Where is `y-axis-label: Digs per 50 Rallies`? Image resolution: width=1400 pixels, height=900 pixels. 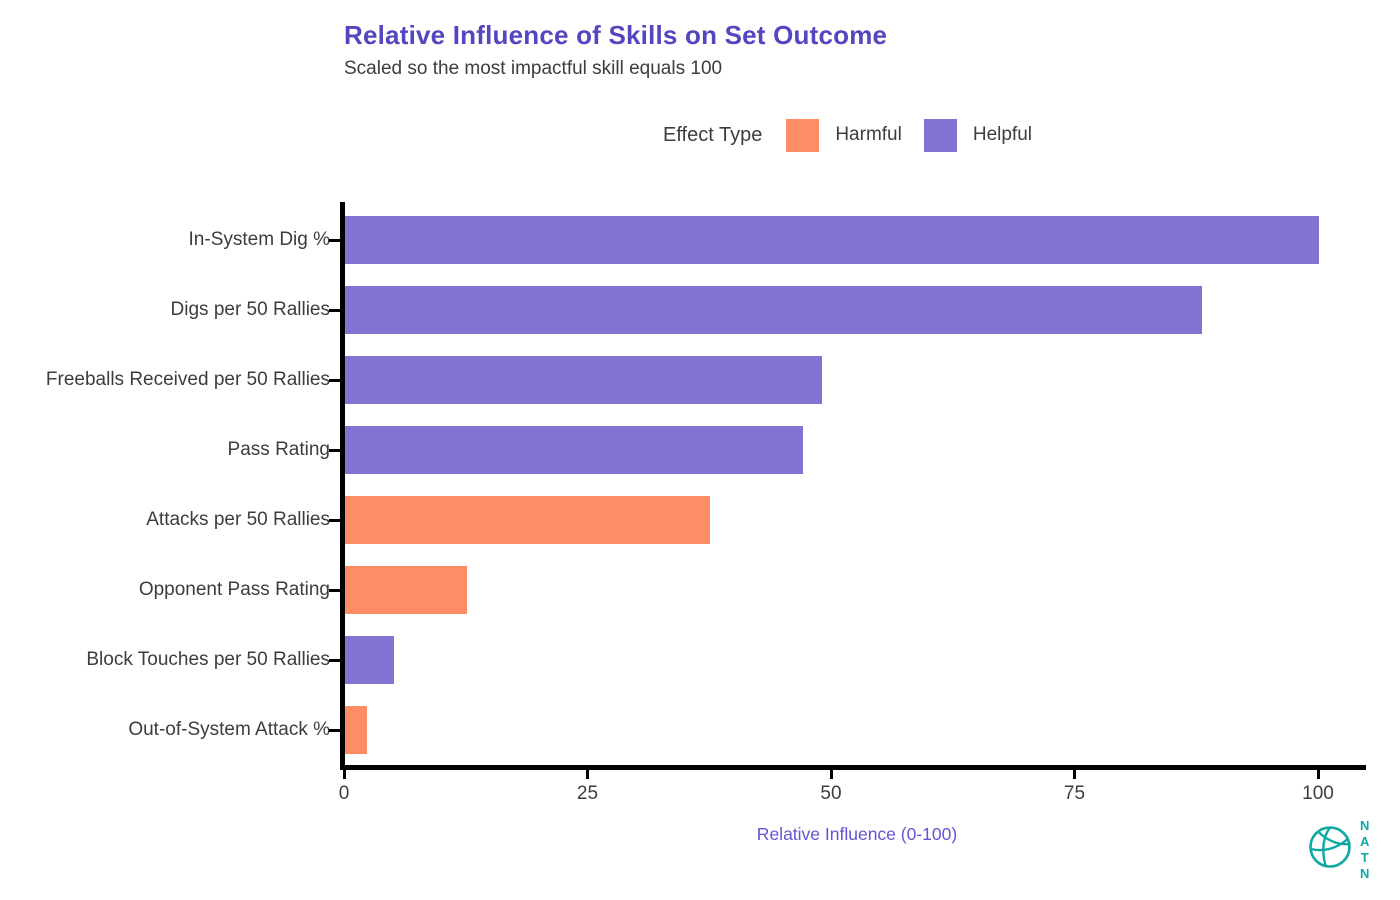
y-axis-label: Digs per 50 Rallies is located at coordinates (250, 309).